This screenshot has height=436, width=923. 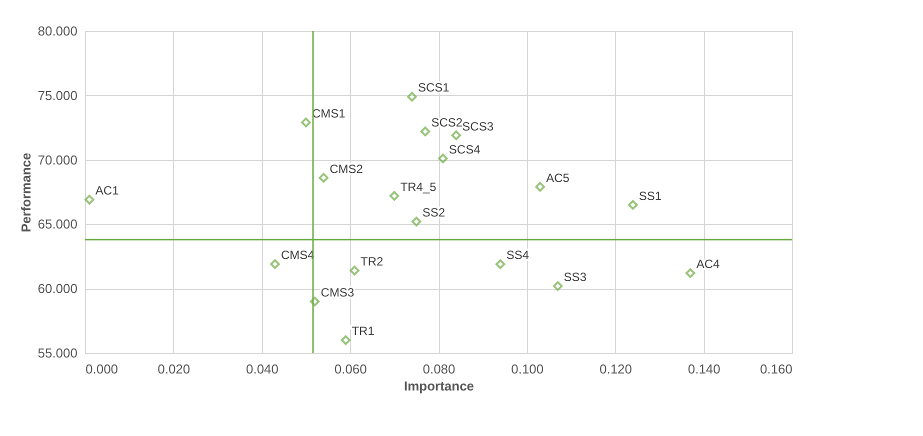 I want to click on data-label: SS4, so click(x=518, y=255).